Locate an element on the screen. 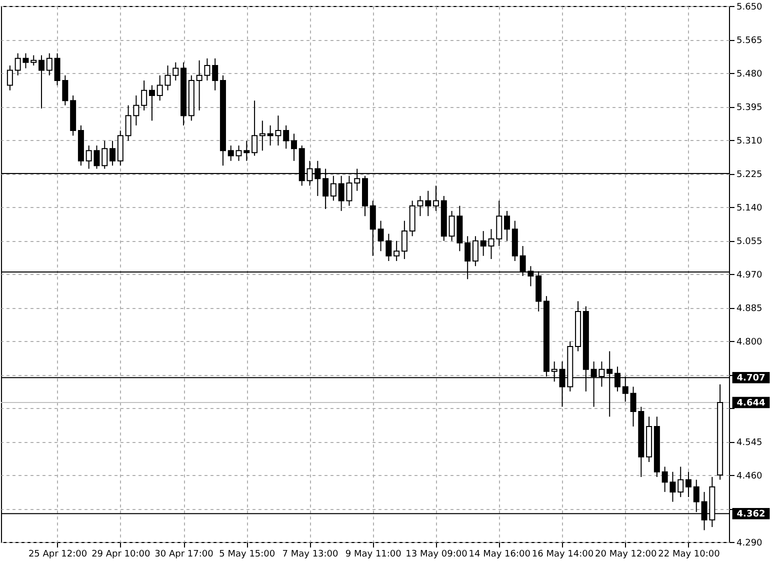 This screenshot has height=577, width=780. y-tick-label: 4.460 is located at coordinates (749, 477).